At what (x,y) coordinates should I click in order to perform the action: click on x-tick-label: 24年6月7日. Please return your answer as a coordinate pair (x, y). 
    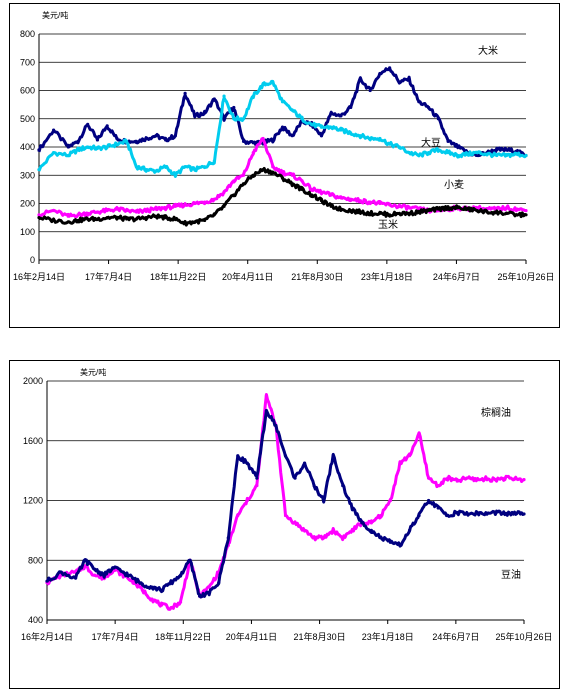
    Looking at the image, I should click on (455, 636).